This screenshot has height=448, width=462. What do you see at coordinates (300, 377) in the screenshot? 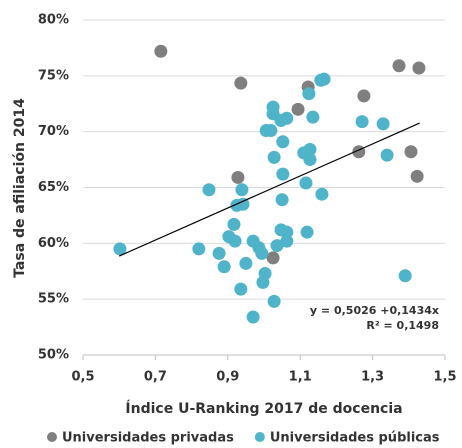
I see `x-tick-label: 1,1` at bounding box center [300, 377].